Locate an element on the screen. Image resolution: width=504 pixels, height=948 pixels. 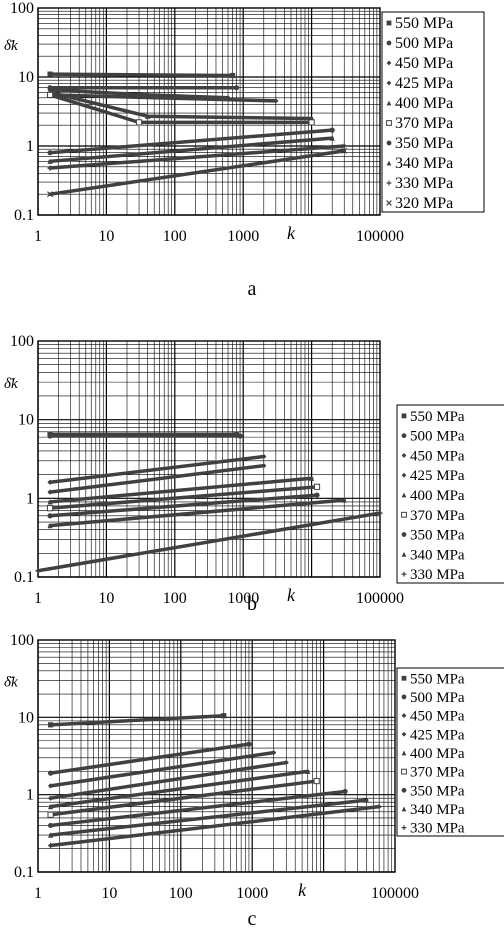
x-tick-label: 1 is located at coordinates (38, 236).